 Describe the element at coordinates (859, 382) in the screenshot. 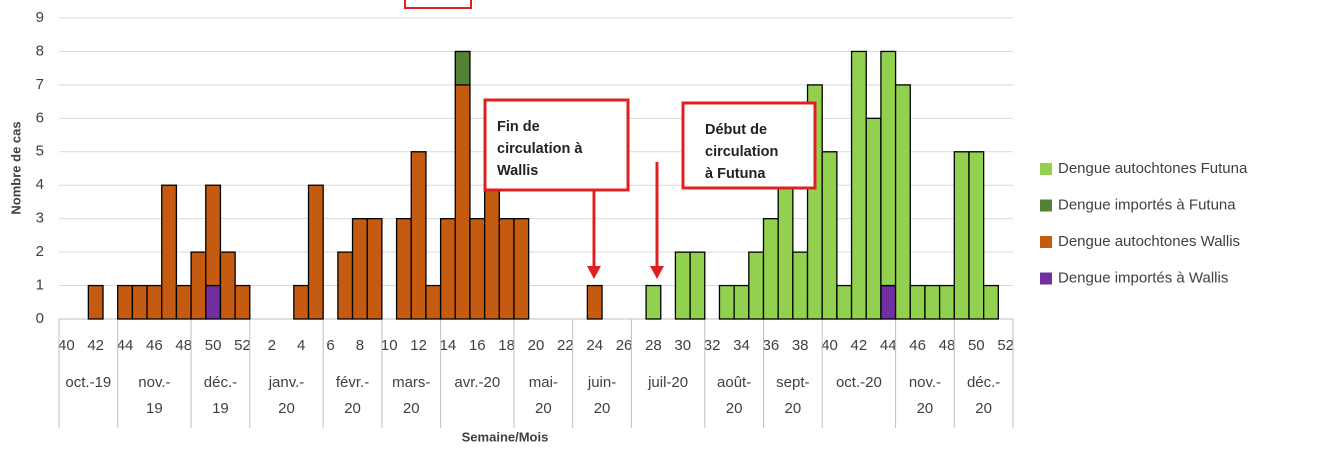

I see `month-label: oct.-20` at that location.